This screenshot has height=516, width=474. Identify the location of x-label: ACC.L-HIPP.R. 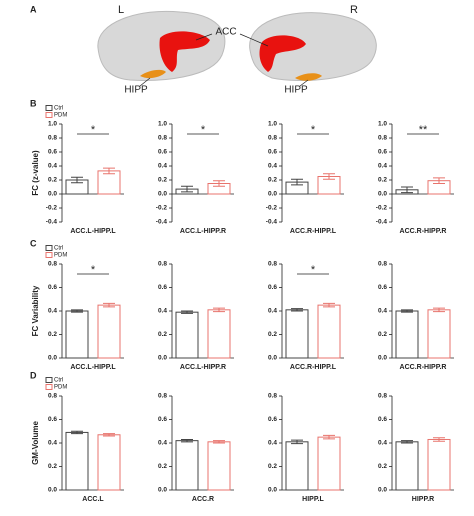
(203, 367).